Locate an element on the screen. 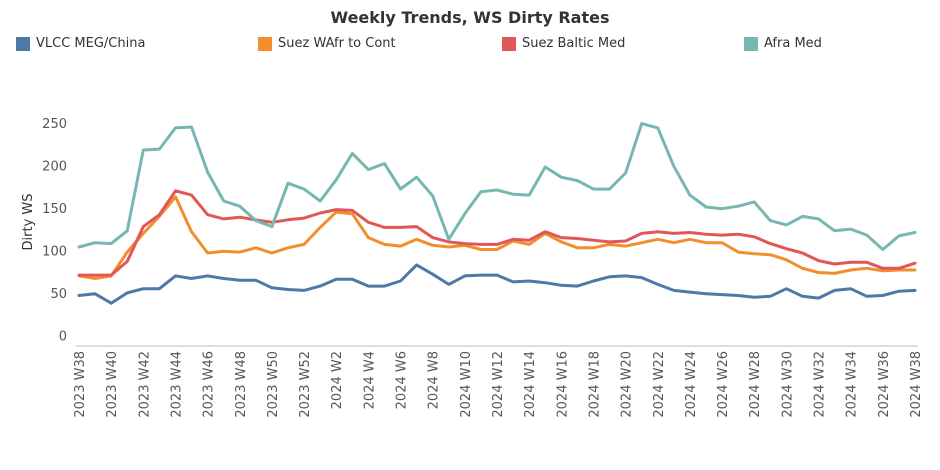 The image size is (940, 470). x-tick-label: 2024 W26 is located at coordinates (723, 384).